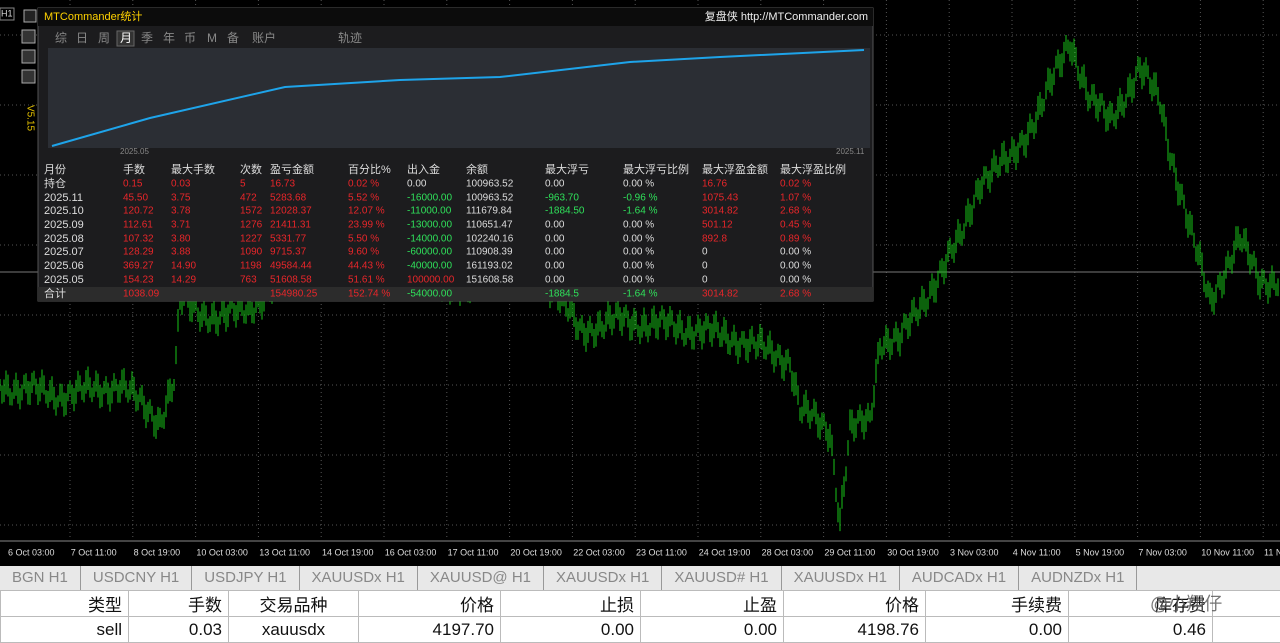  I want to click on column-header: 次数, so click(251, 169).